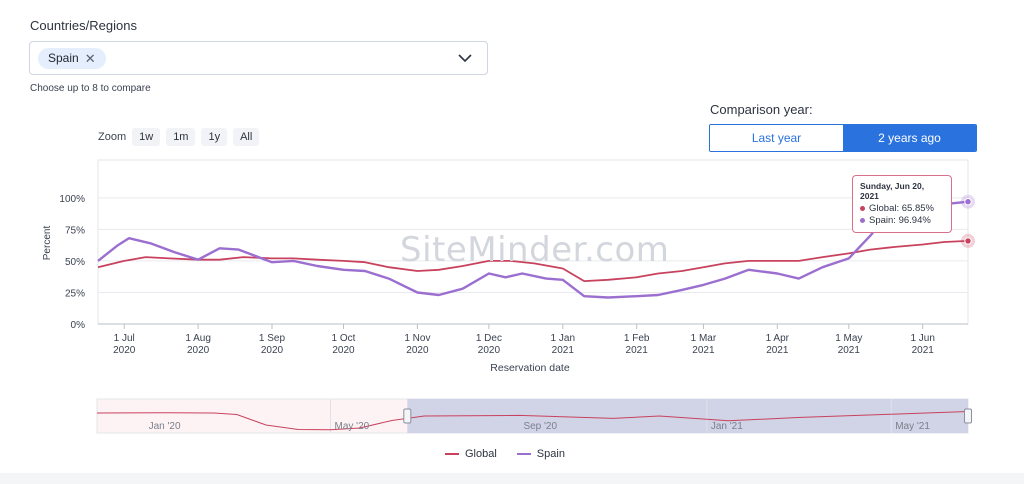  Describe the element at coordinates (146, 137) in the screenshot. I see `zoom-1w-button: 1w` at that location.